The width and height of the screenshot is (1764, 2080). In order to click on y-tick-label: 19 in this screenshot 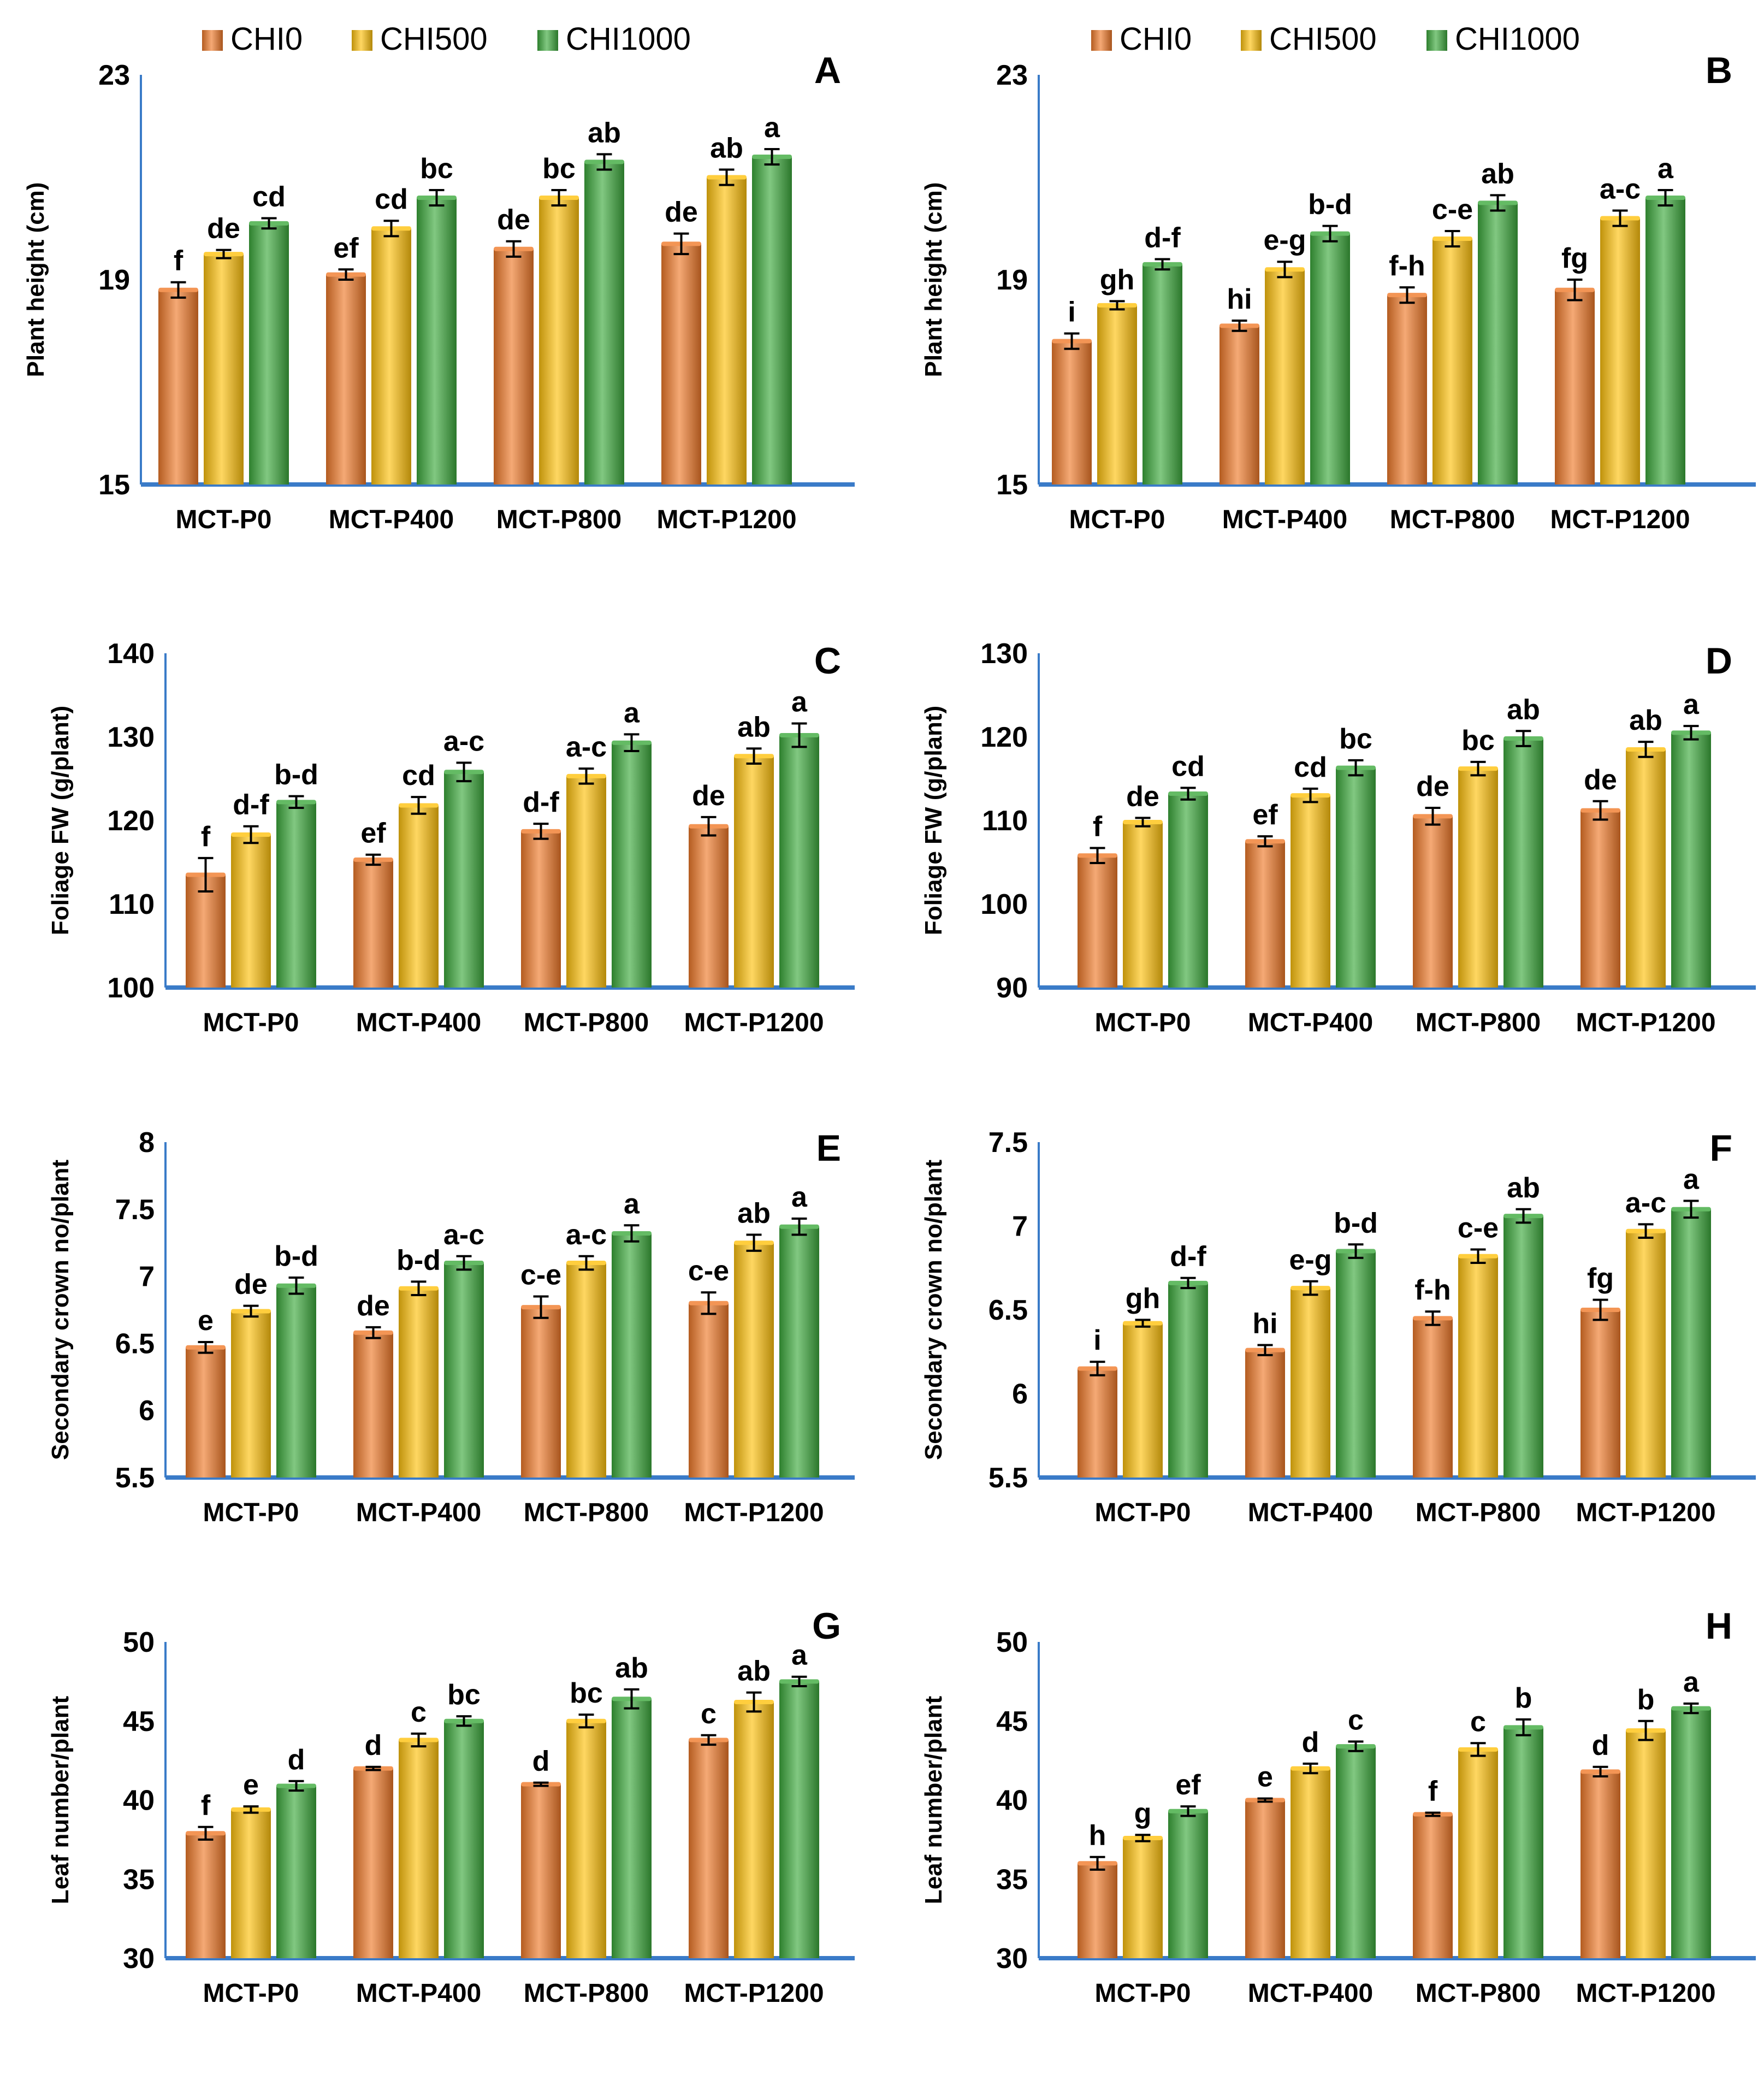, I will do `click(114, 280)`.